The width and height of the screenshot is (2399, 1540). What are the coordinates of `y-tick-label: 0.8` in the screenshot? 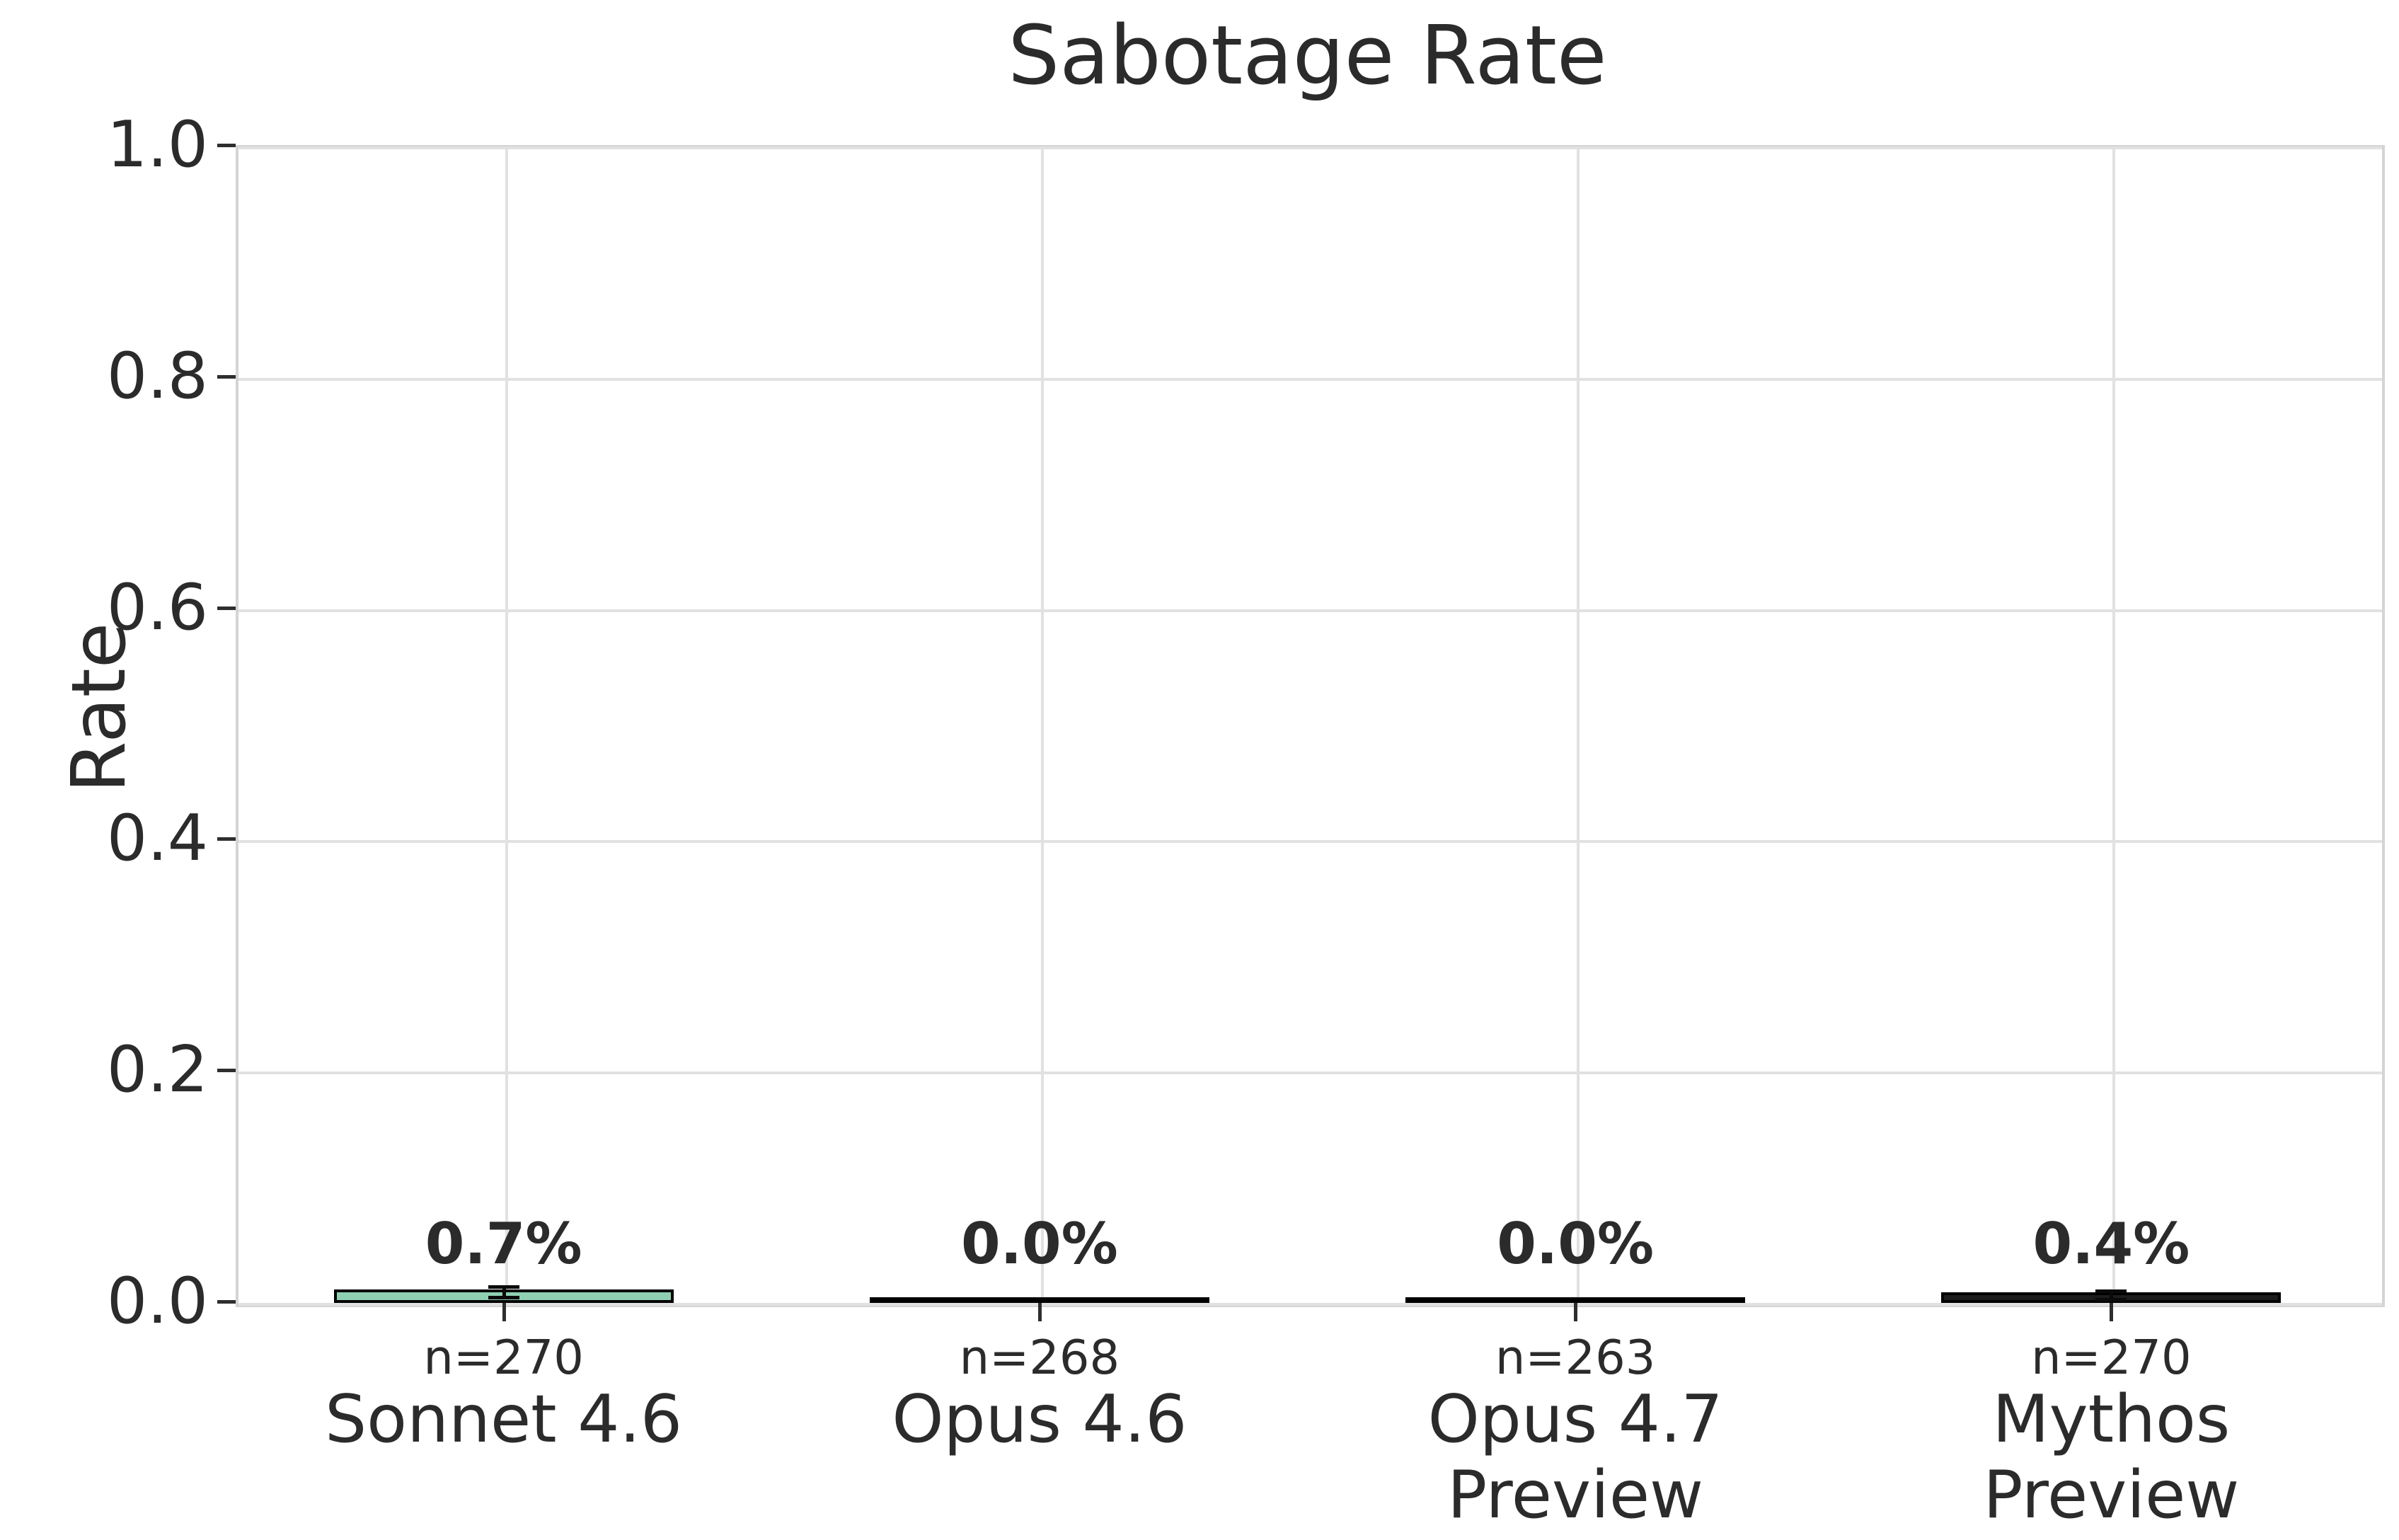 It's located at (157, 376).